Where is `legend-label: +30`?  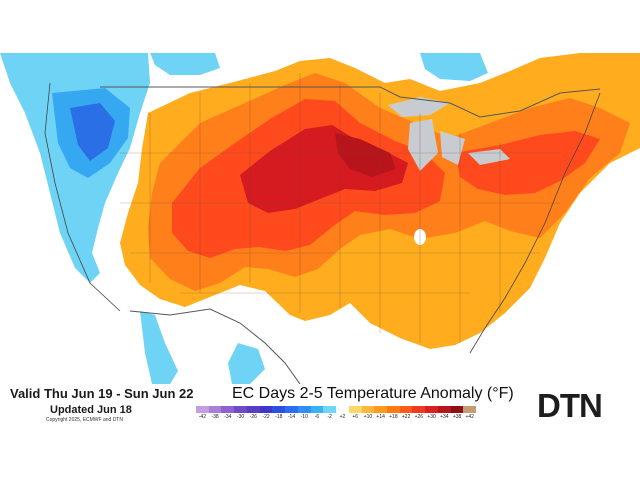 legend-label: +30 is located at coordinates (431, 417).